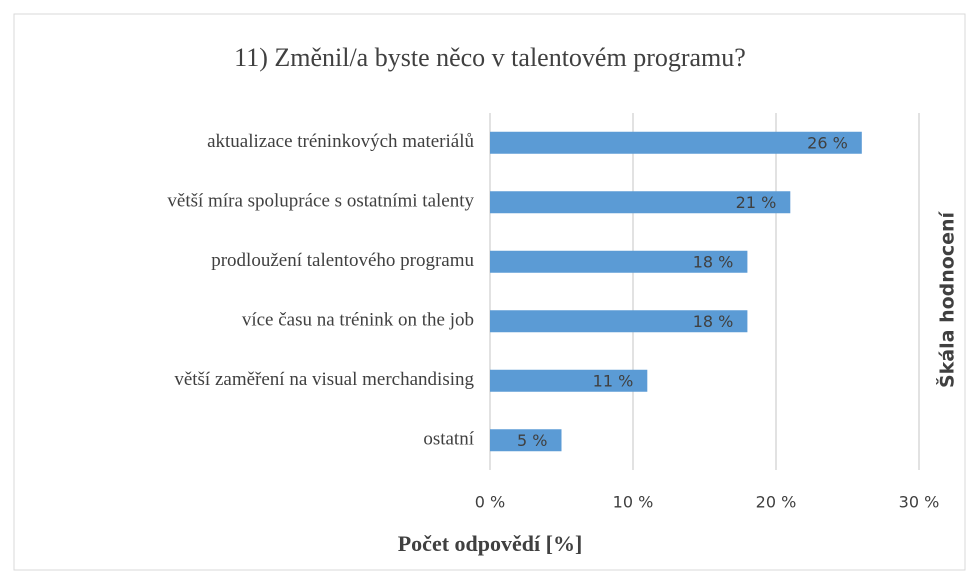 This screenshot has width=979, height=576. Describe the element at coordinates (340, 141) in the screenshot. I see `y-tick-label: aktualizace tréninkových materiálů` at that location.